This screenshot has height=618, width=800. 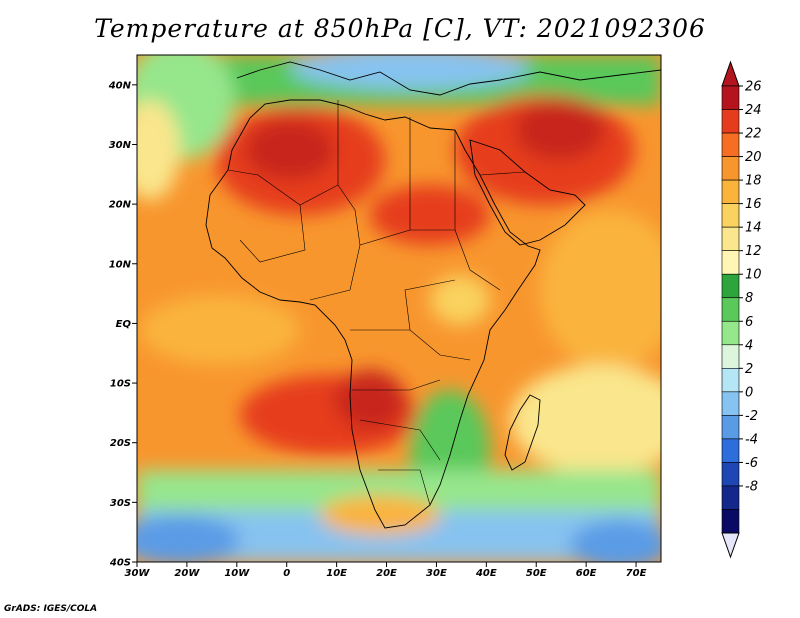 I want to click on colorbar-label: 6, so click(x=749, y=322).